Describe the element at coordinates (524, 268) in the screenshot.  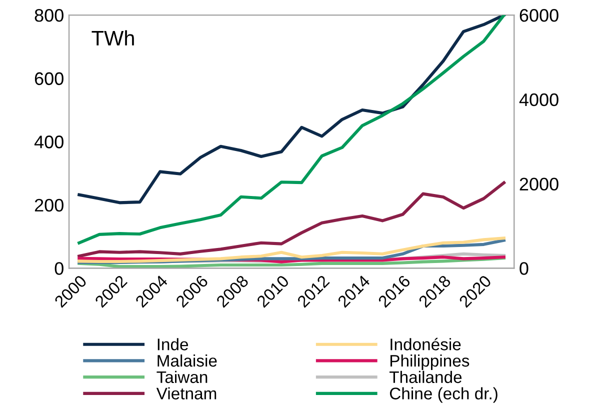
I see `y2-tick-label: 0` at that location.